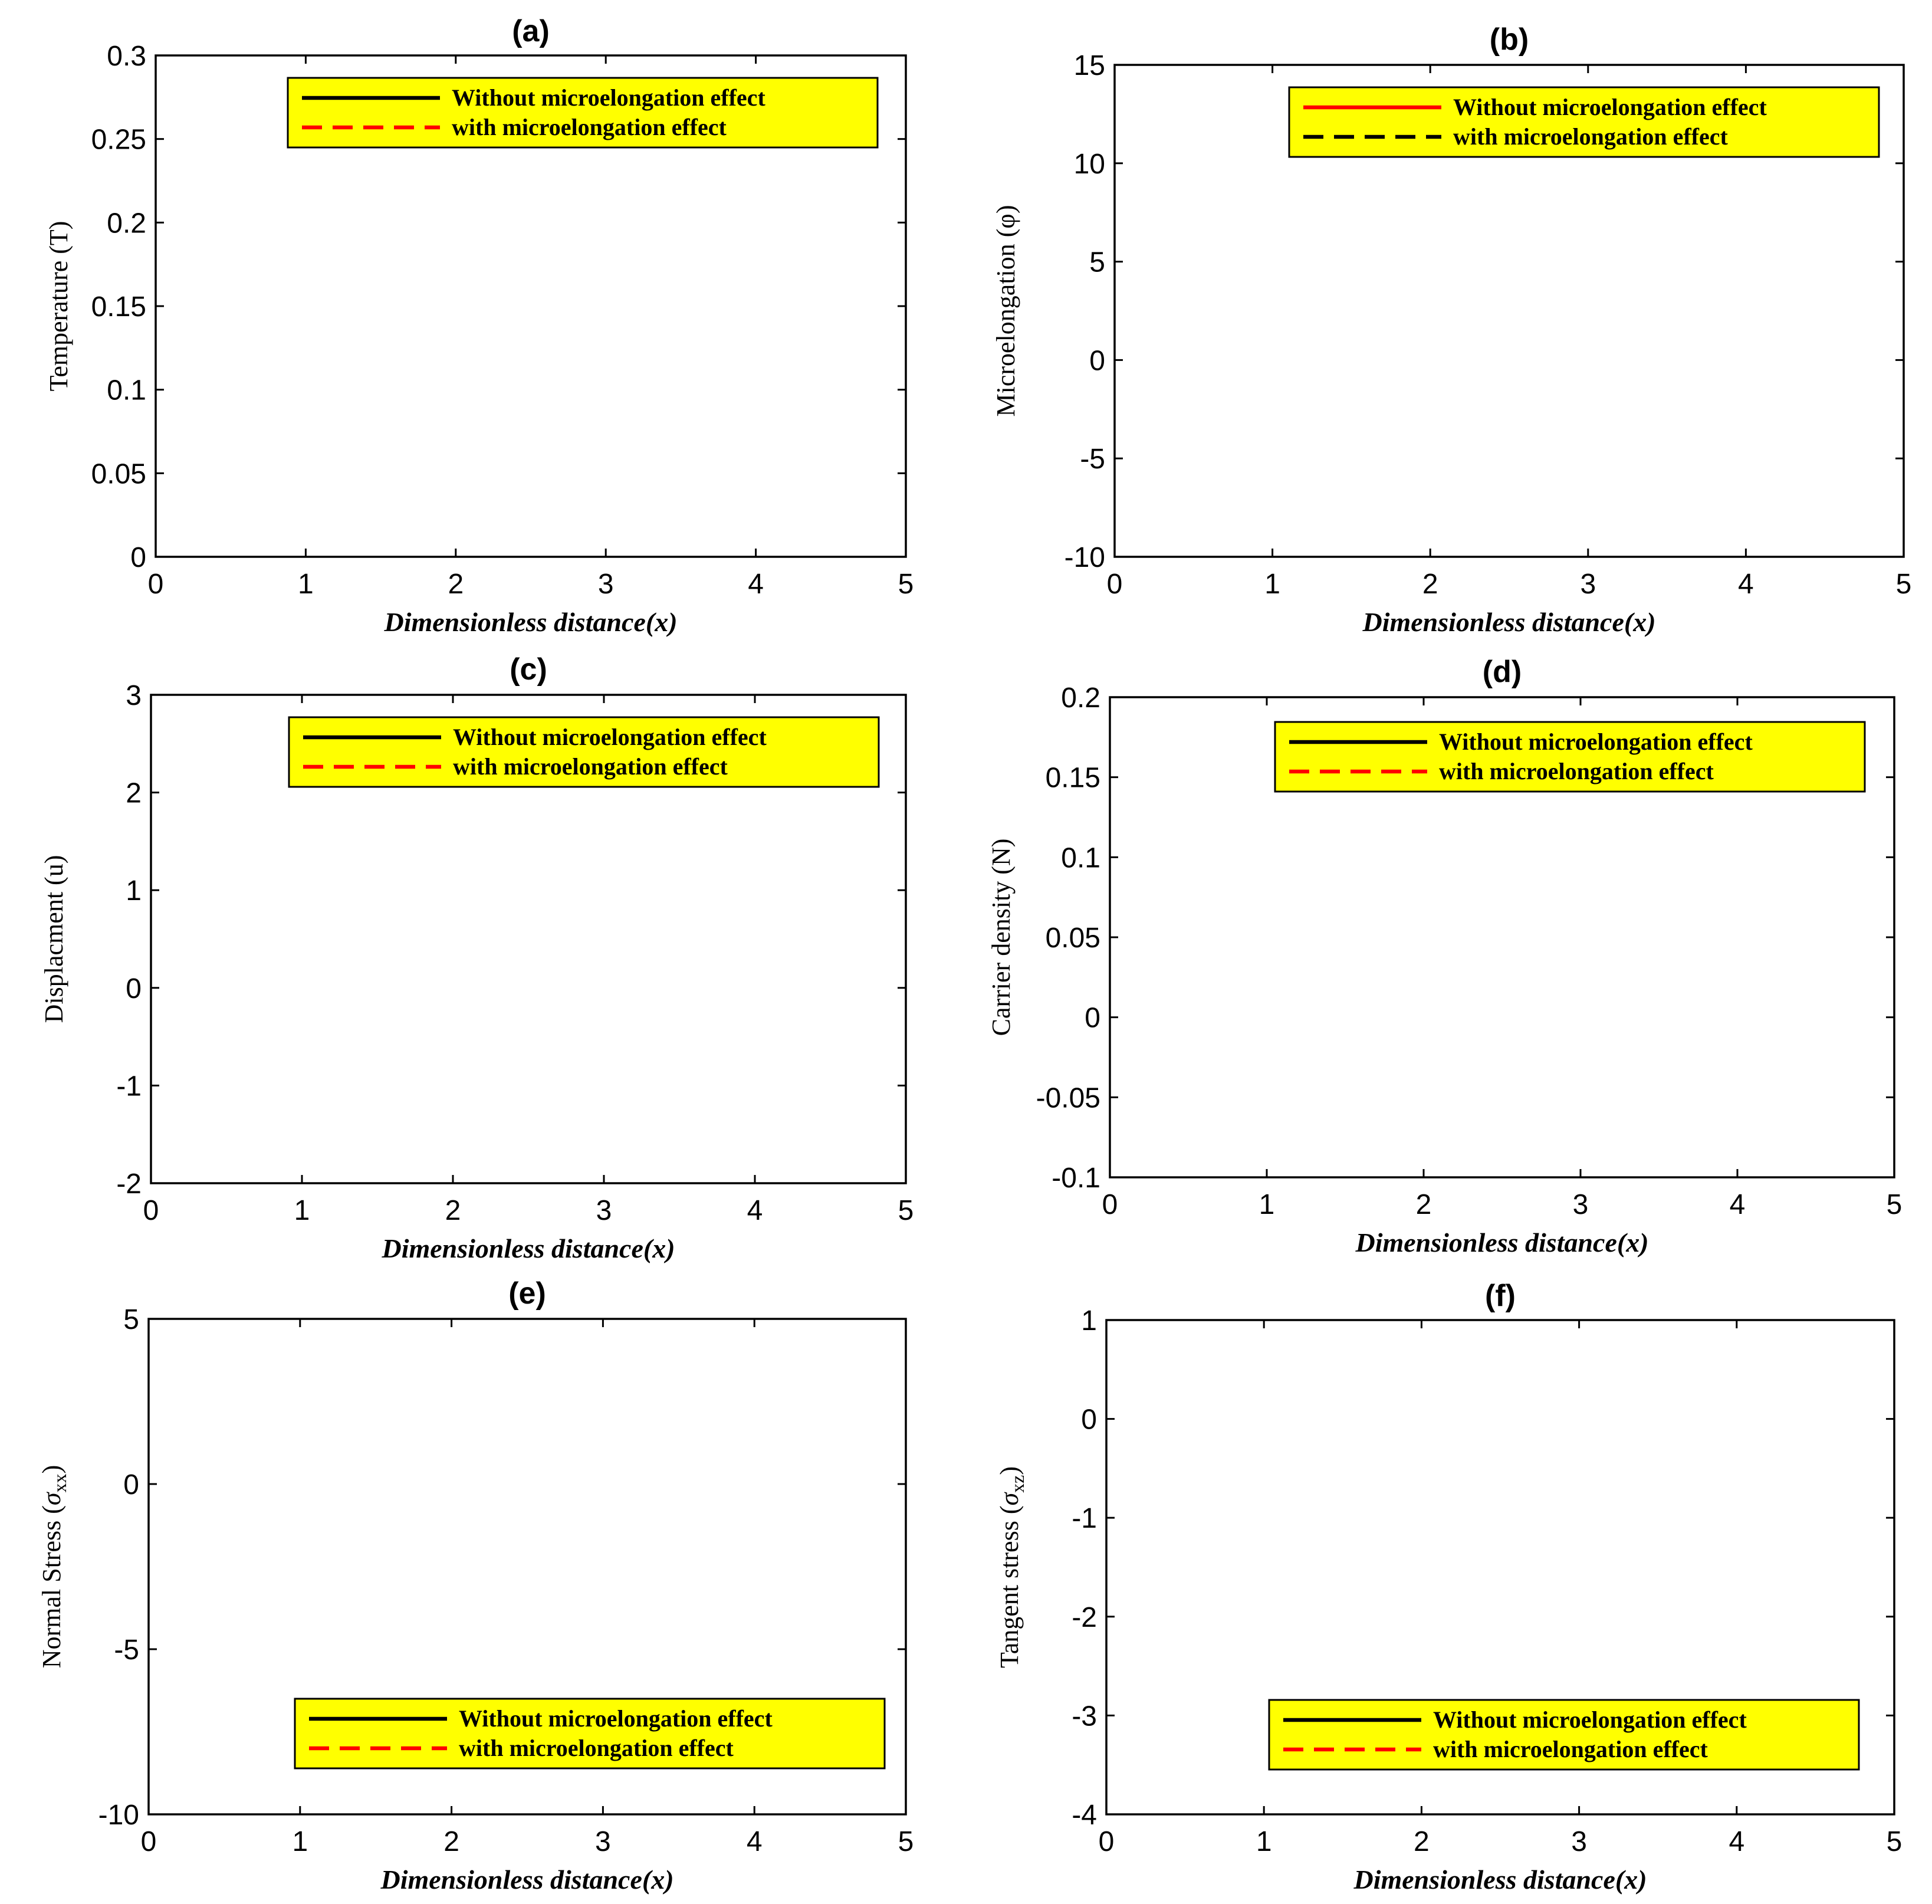  What do you see at coordinates (126, 56) in the screenshot?
I see `y-tick-label: 0.3` at bounding box center [126, 56].